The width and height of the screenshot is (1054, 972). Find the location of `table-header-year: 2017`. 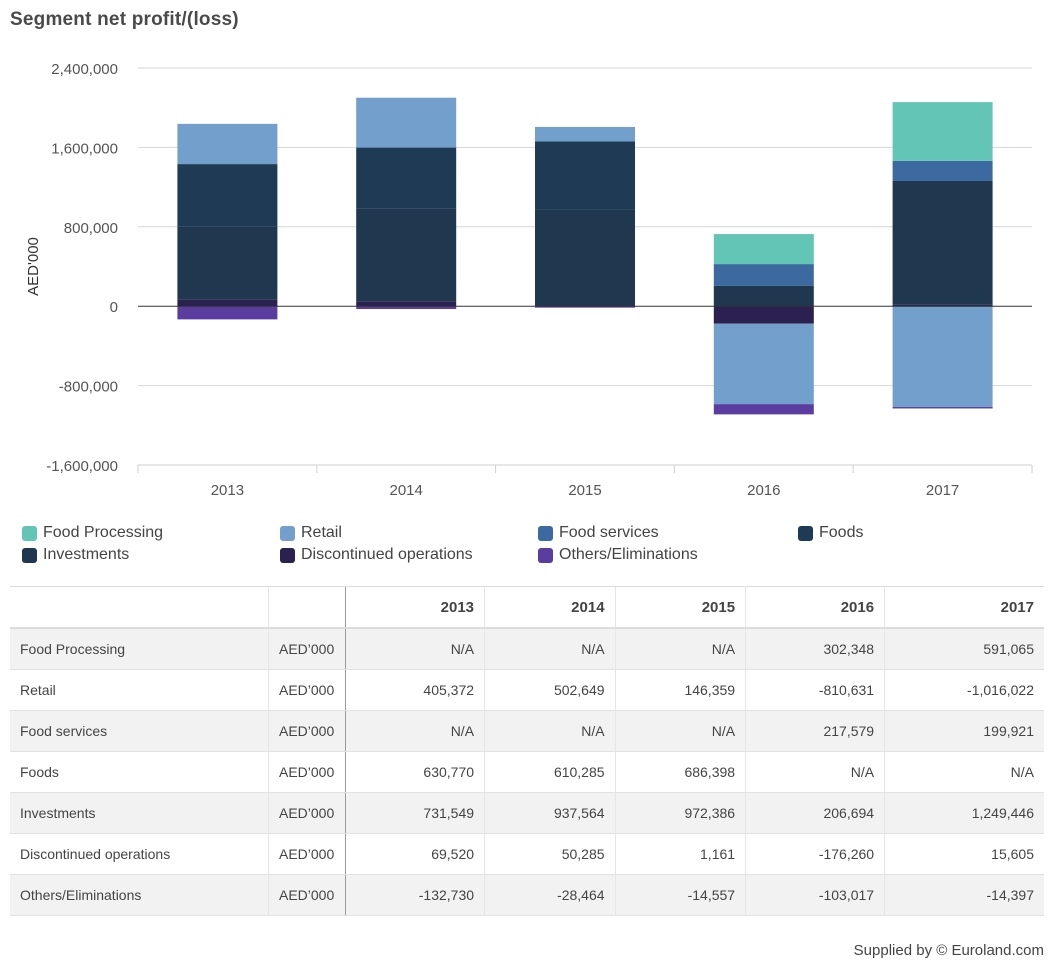

table-header-year: 2017 is located at coordinates (964, 607).